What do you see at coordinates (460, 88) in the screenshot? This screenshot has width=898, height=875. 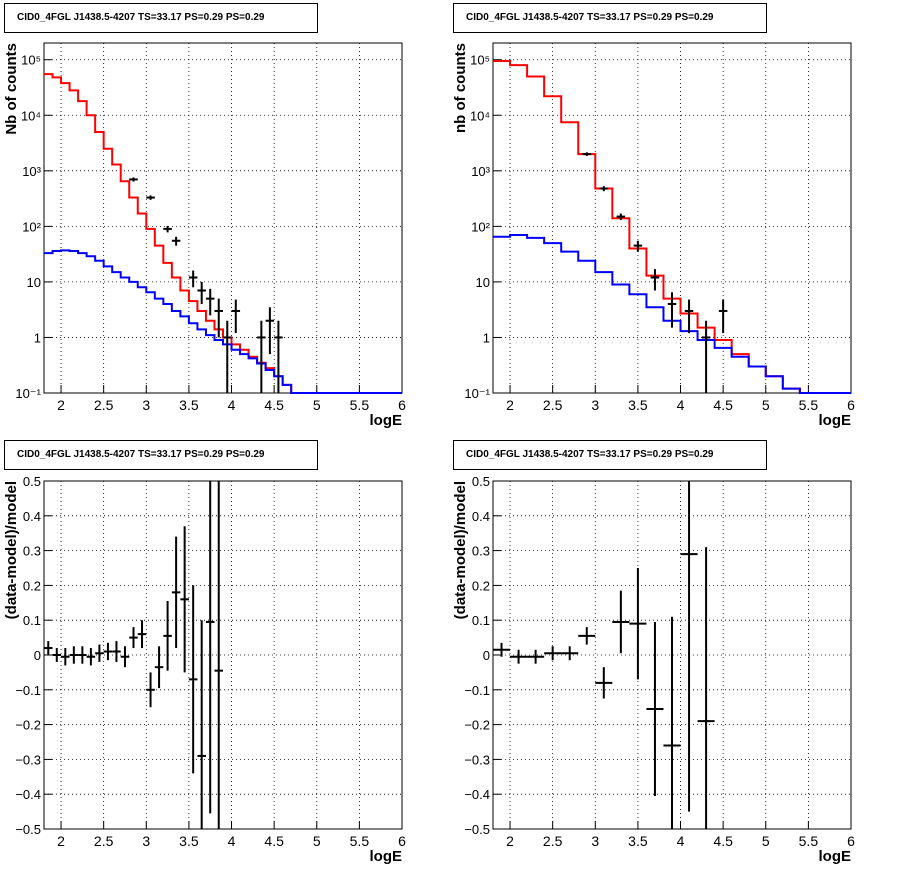 I see `y-axis-label: nb of counts` at bounding box center [460, 88].